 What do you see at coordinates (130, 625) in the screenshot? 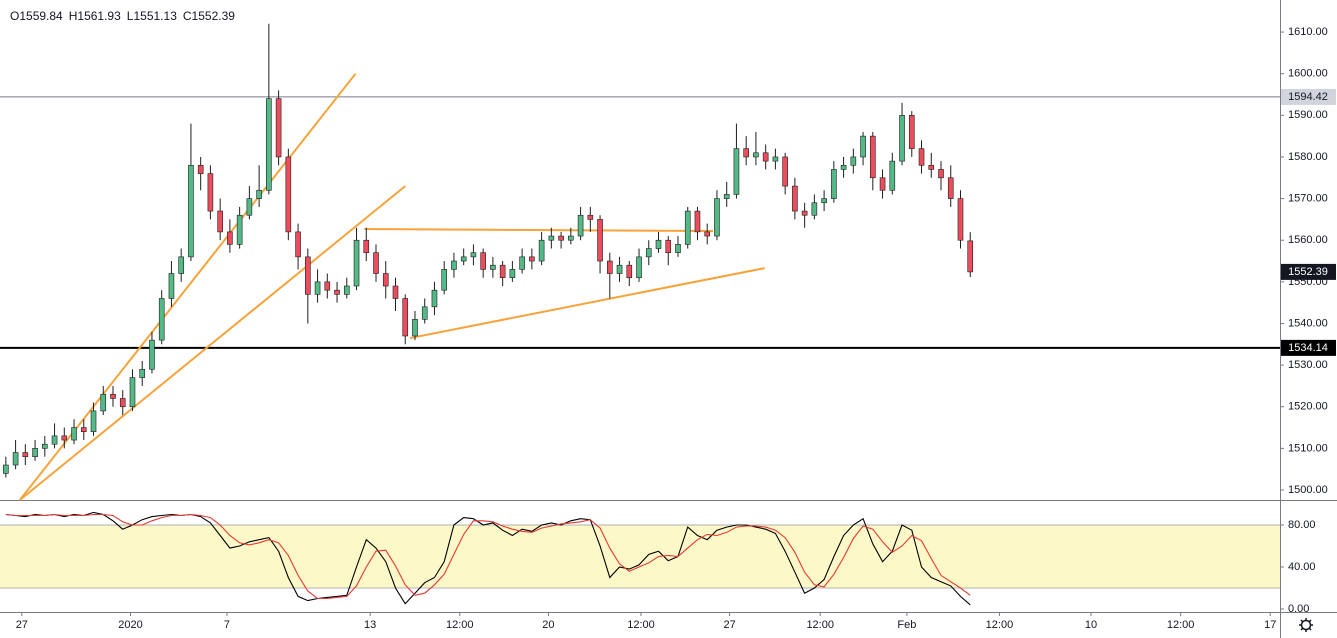
I see `x-tick-label: 2020` at bounding box center [130, 625].